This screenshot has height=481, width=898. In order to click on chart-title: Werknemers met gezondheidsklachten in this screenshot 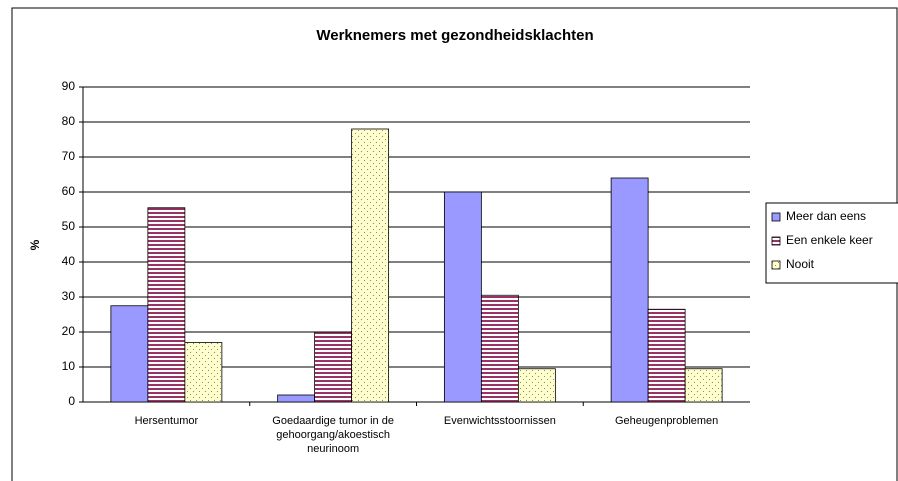, I will do `click(454, 35)`.